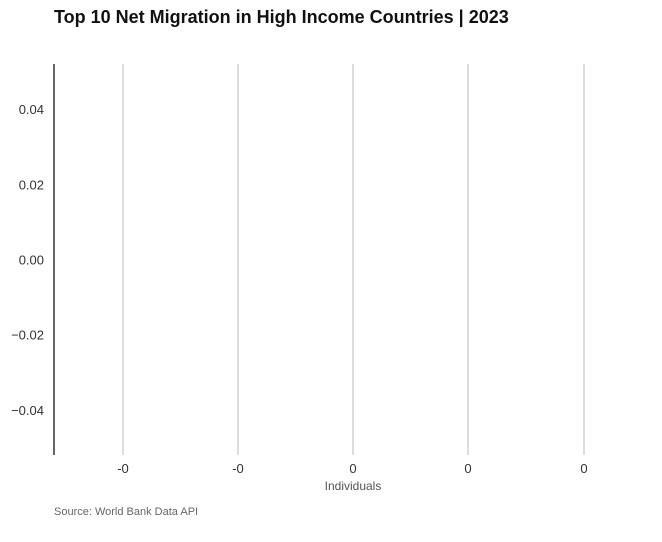 Image resolution: width=662 pixels, height=542 pixels. What do you see at coordinates (27, 335) in the screenshot?
I see `y-tick-label: −0.02` at bounding box center [27, 335].